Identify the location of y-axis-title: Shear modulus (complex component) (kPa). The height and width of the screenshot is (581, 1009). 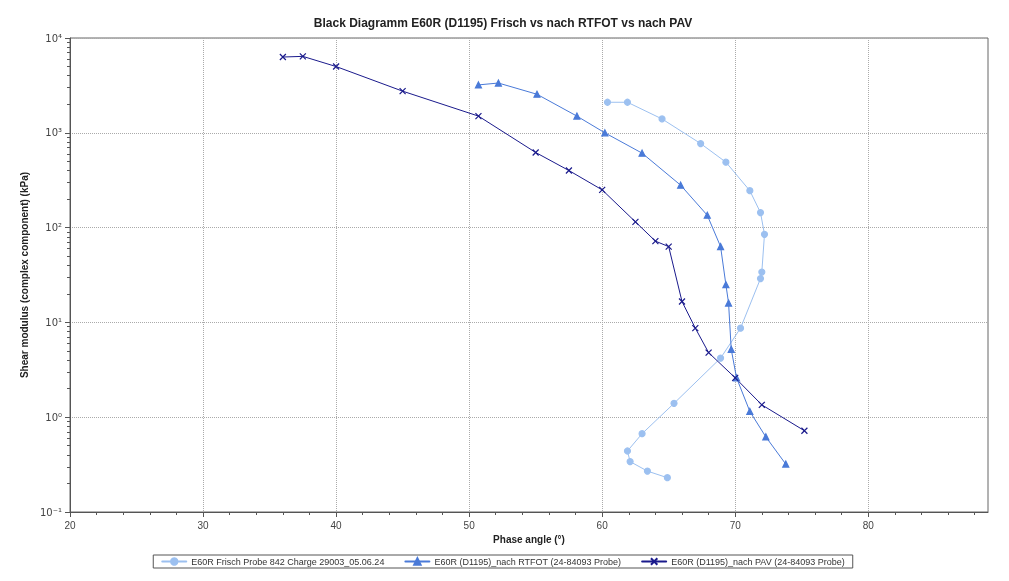
(24, 275).